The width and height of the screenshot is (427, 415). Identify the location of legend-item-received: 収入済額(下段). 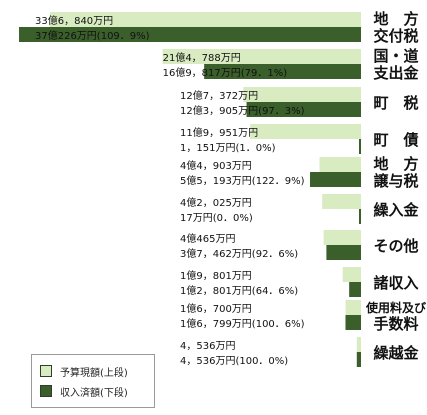
(84, 391).